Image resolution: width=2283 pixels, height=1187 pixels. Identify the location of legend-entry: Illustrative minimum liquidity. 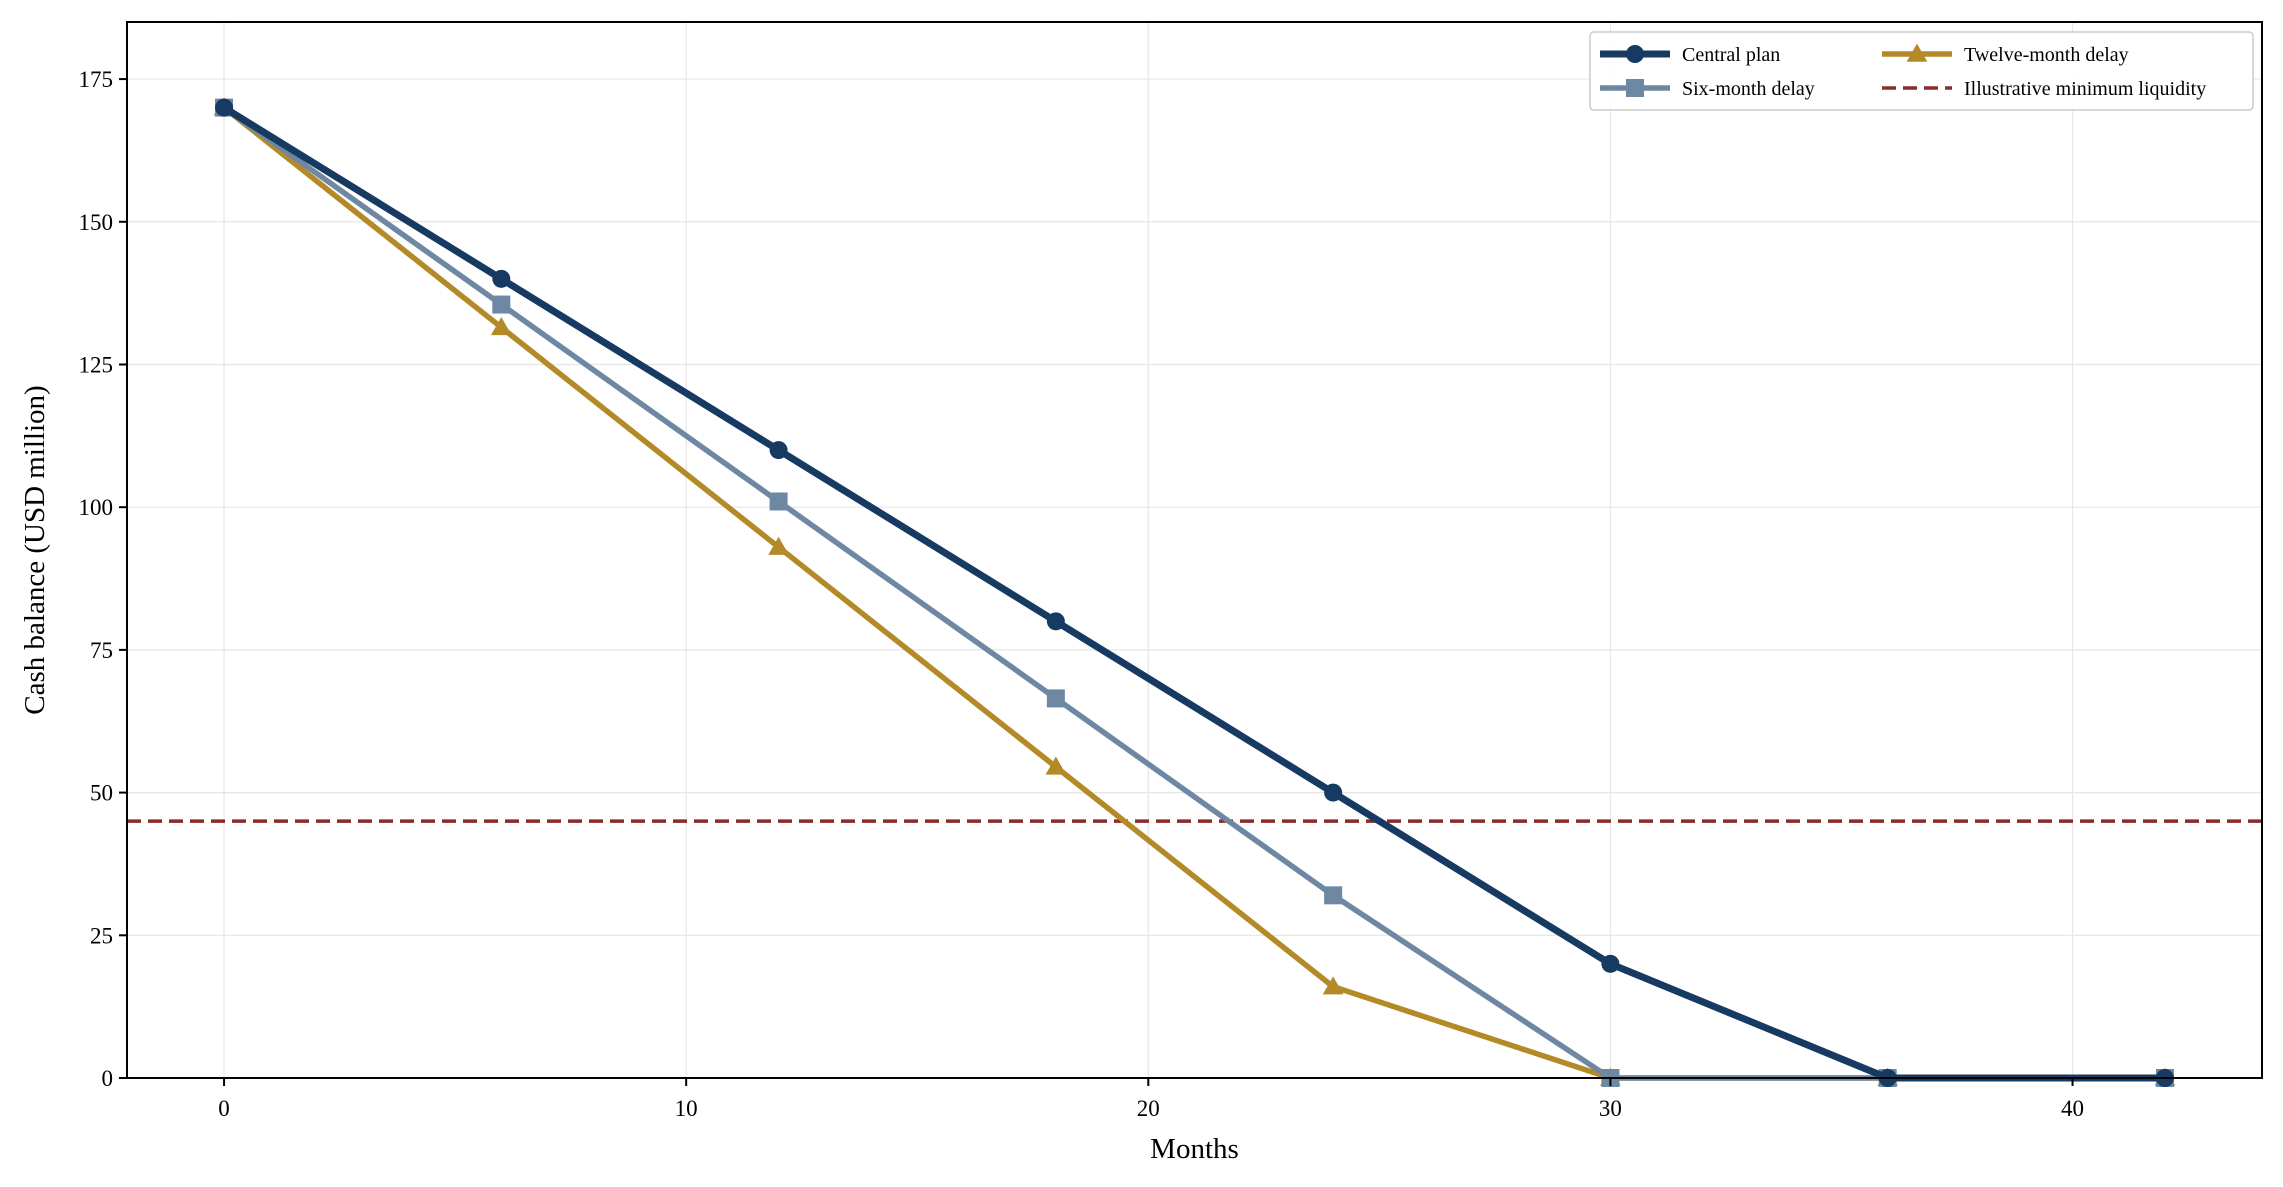
(2044, 89).